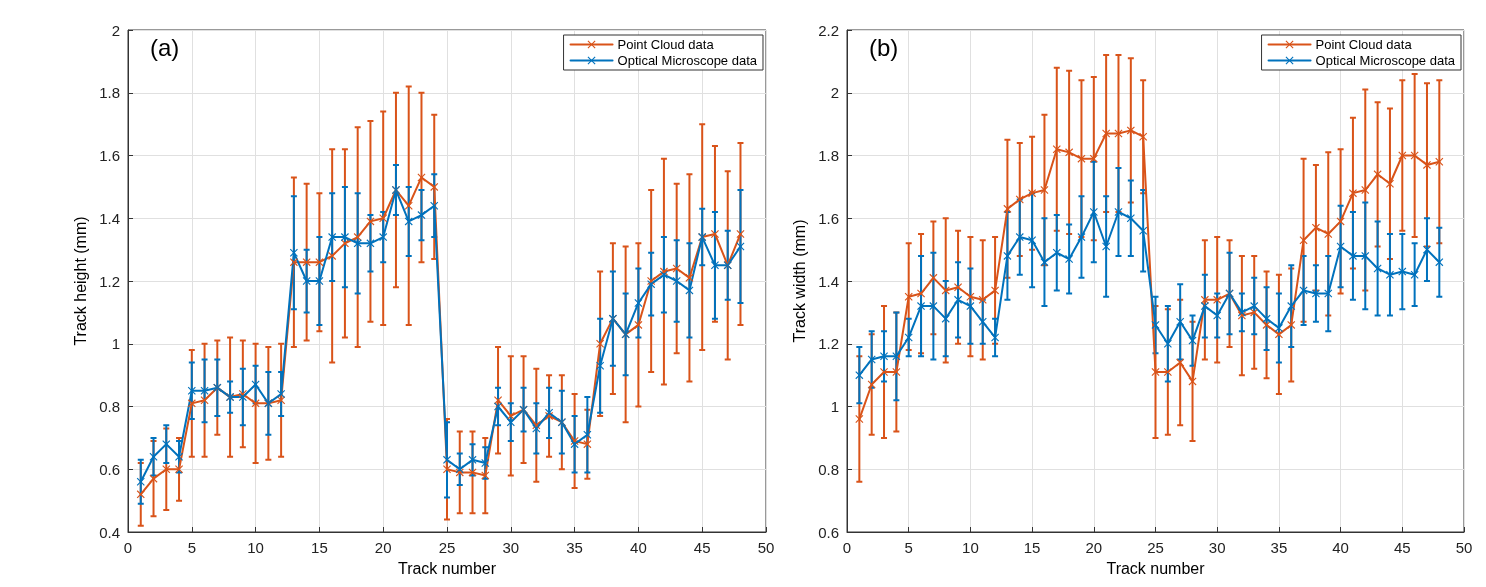 Image resolution: width=1486 pixels, height=587 pixels. Describe the element at coordinates (884, 47) in the screenshot. I see `annotation: (b)` at that location.